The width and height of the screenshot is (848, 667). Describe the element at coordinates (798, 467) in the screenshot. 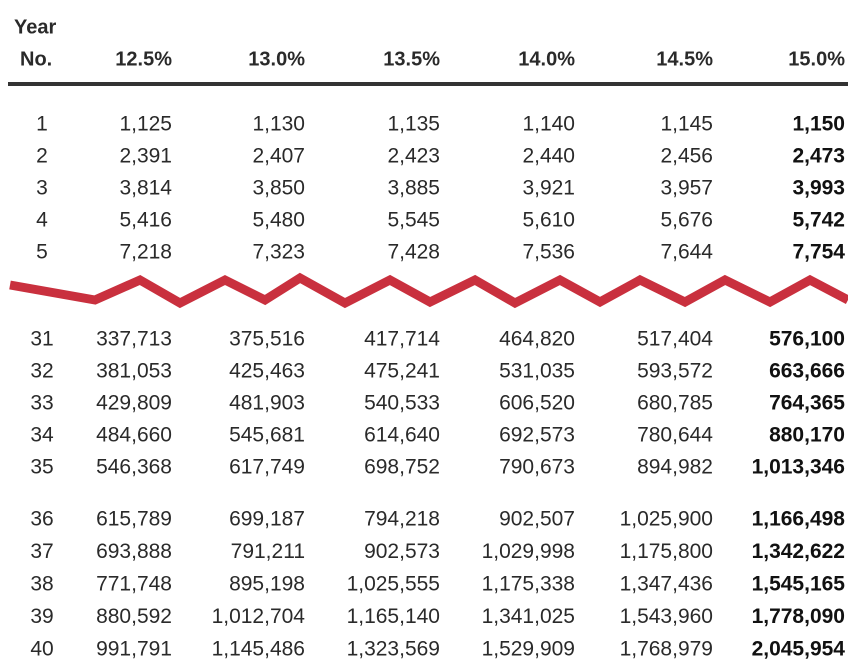

I see `cell-value: 1,013,346` at that location.